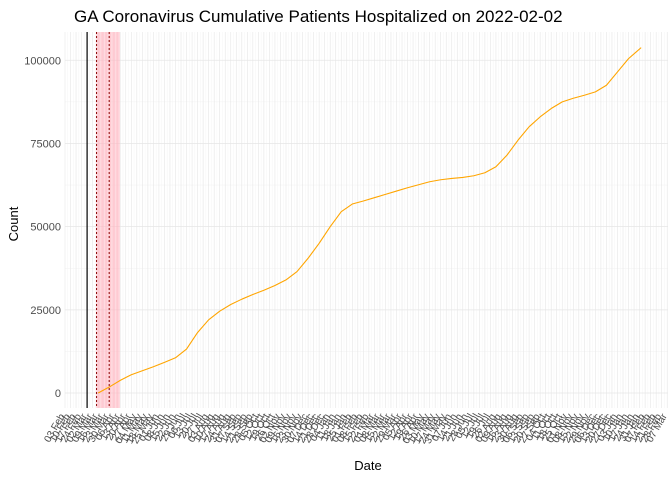  Describe the element at coordinates (42, 61) in the screenshot. I see `y-tick-label: 100000` at that location.